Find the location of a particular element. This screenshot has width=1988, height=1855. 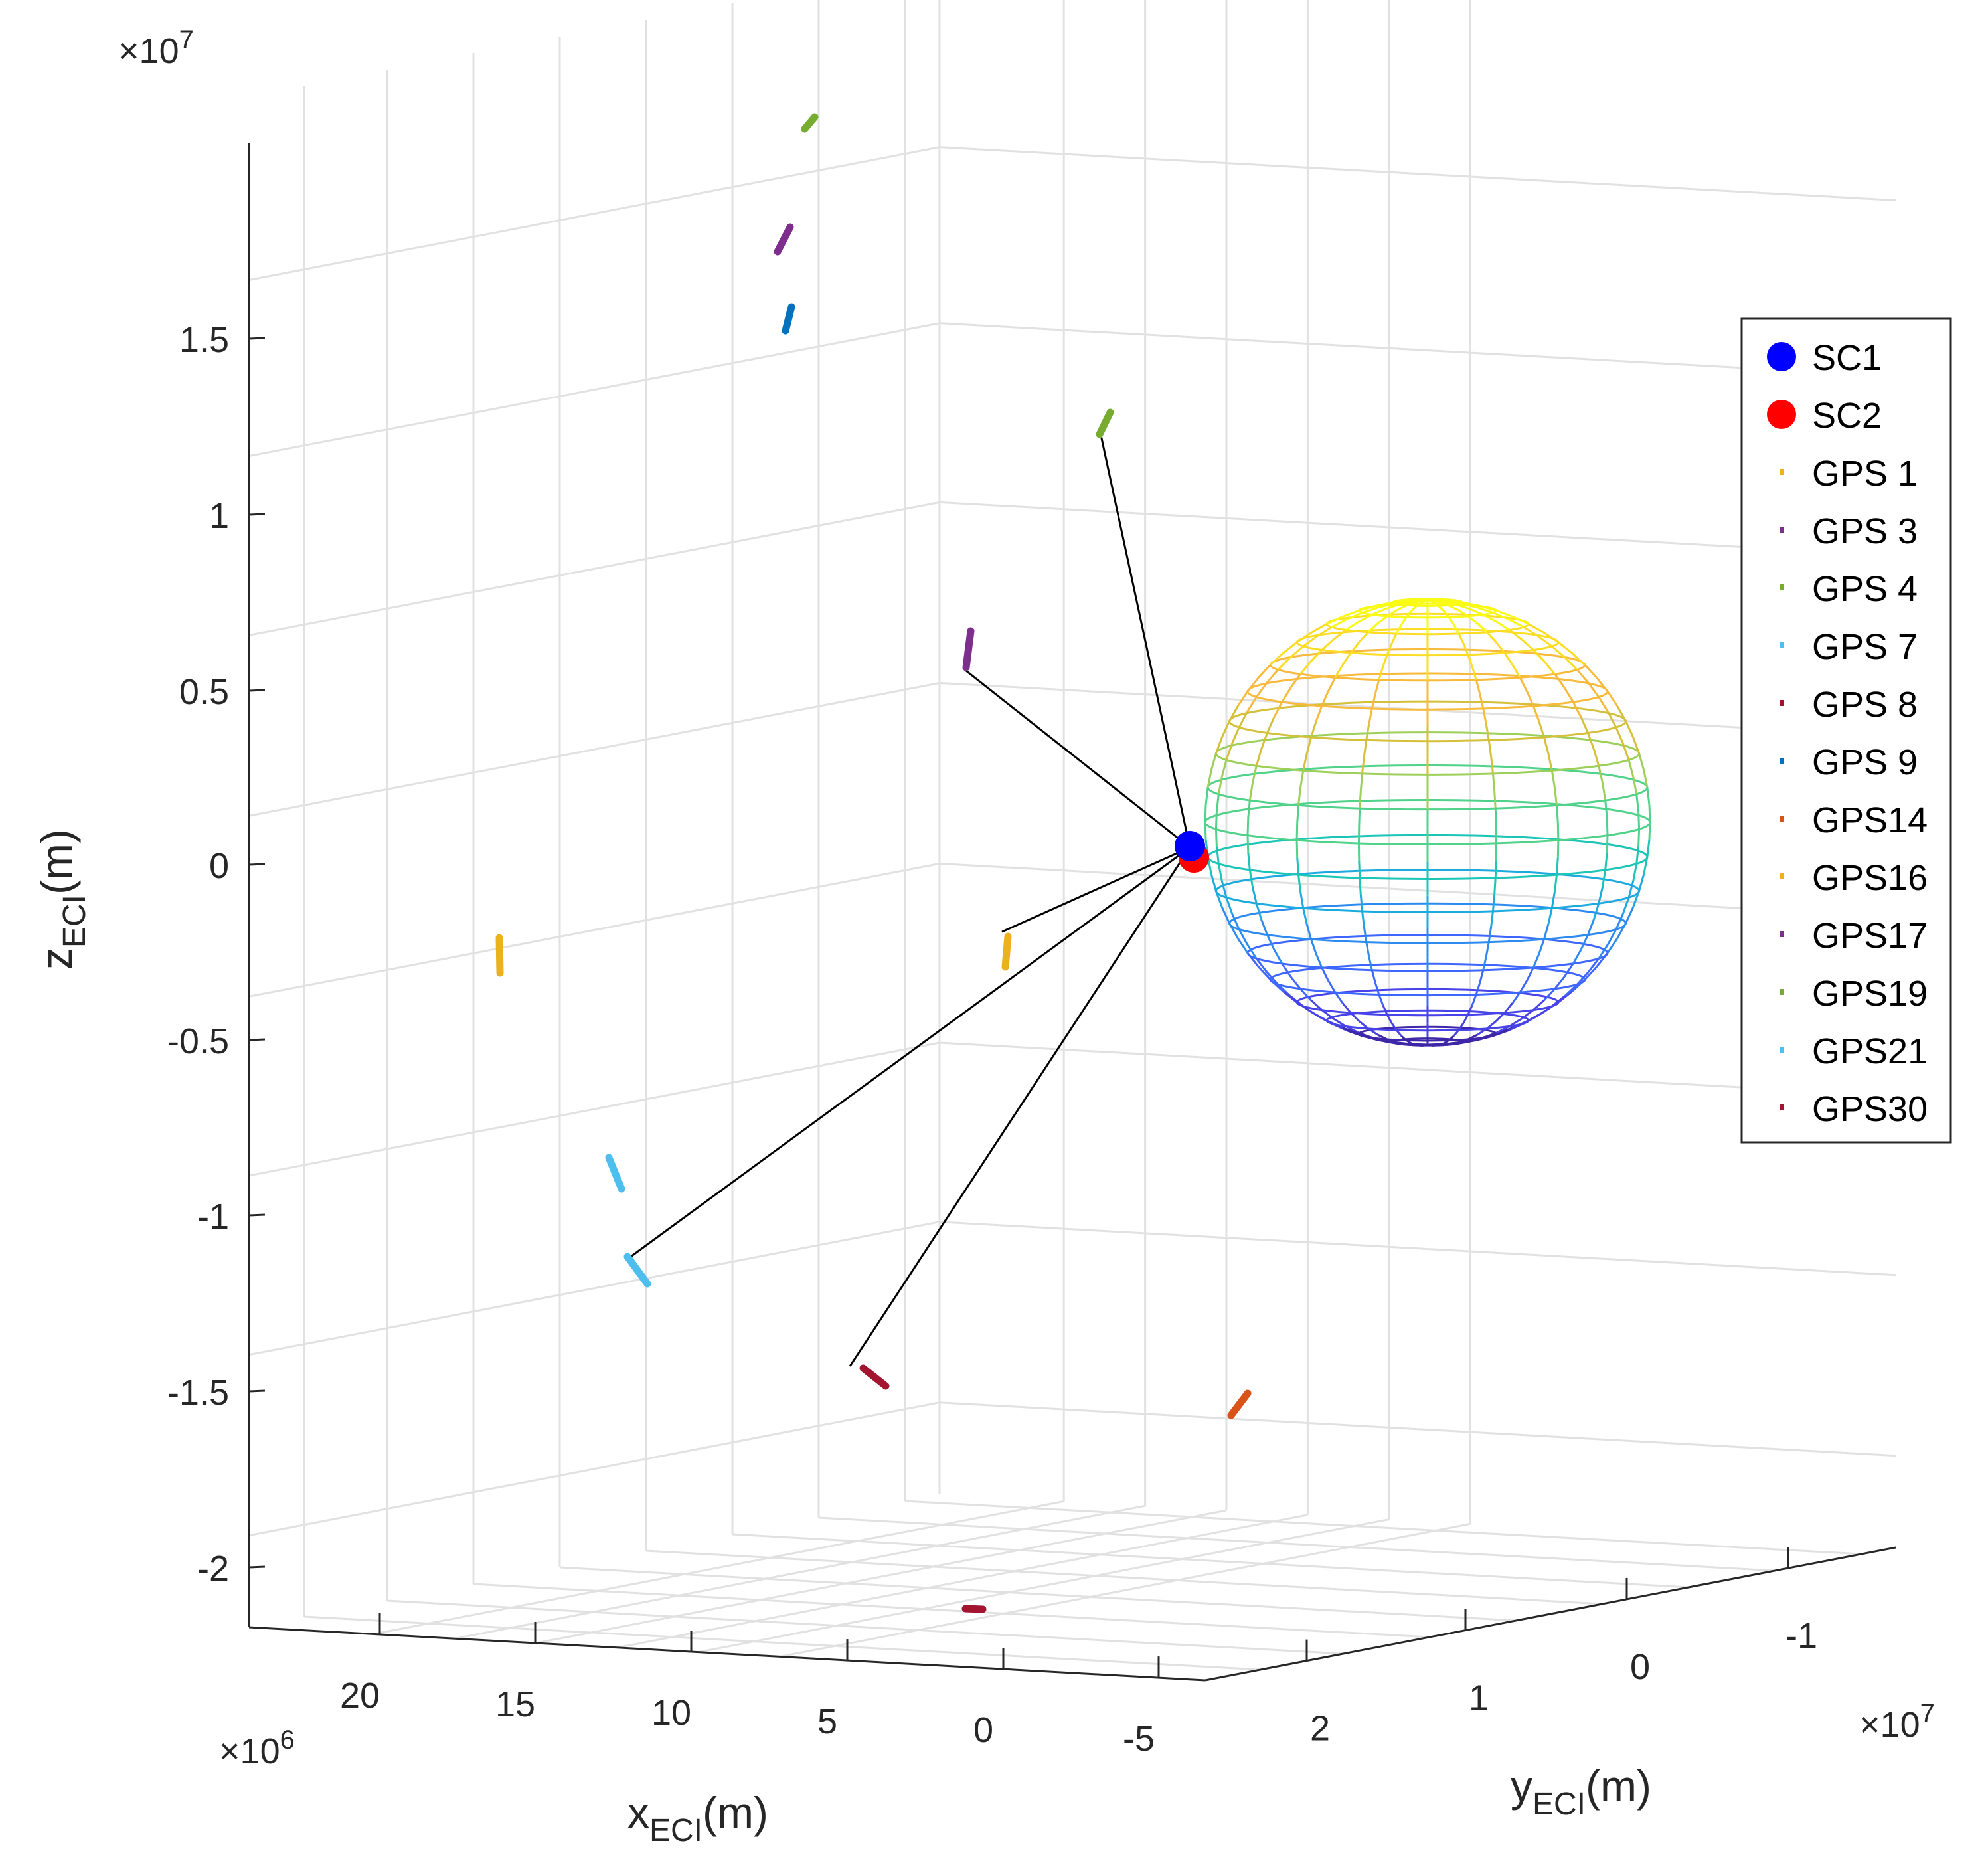

z-grid-side is located at coordinates (1417, 174).